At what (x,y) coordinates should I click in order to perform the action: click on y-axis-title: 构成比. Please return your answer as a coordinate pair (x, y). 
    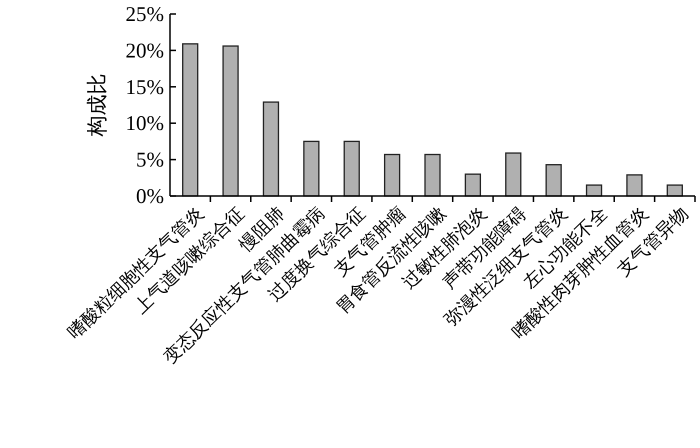
    Looking at the image, I should click on (97, 106).